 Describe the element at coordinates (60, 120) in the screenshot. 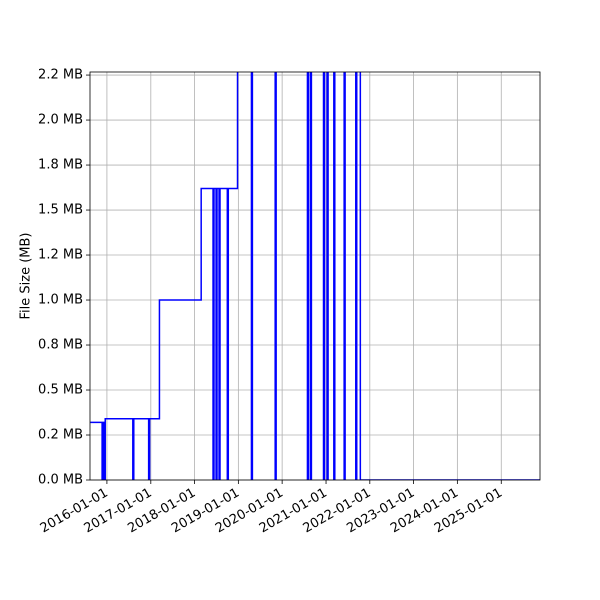

I see `y-tick-label: 2.0 MB` at that location.